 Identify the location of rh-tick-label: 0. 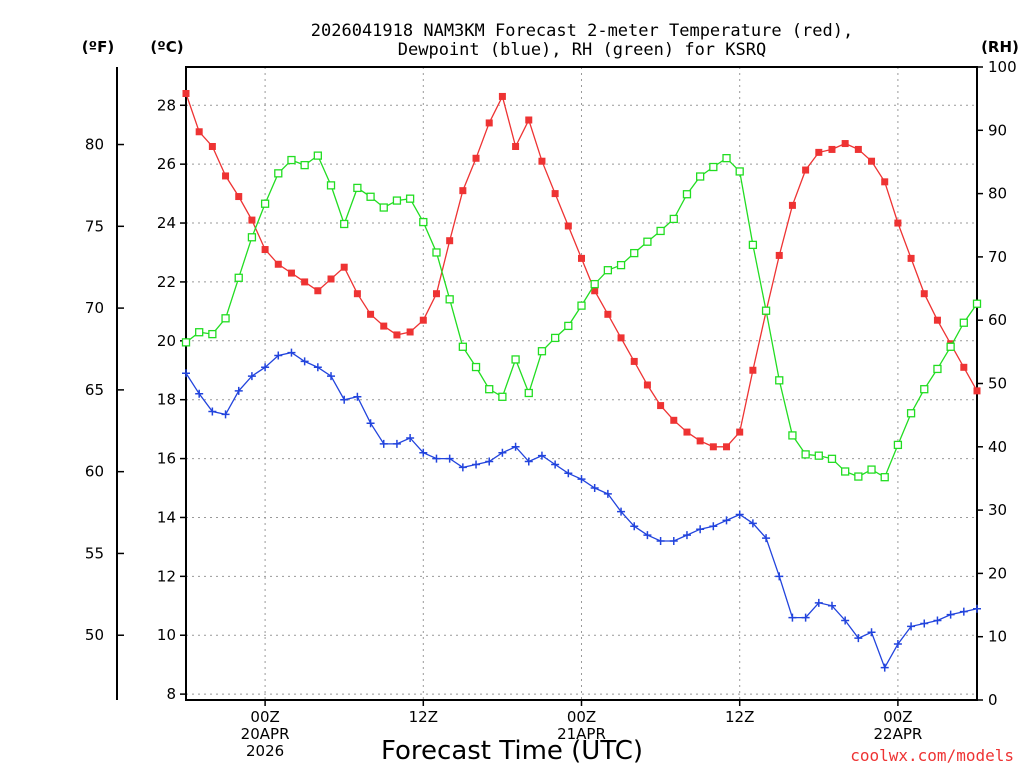
(993, 700).